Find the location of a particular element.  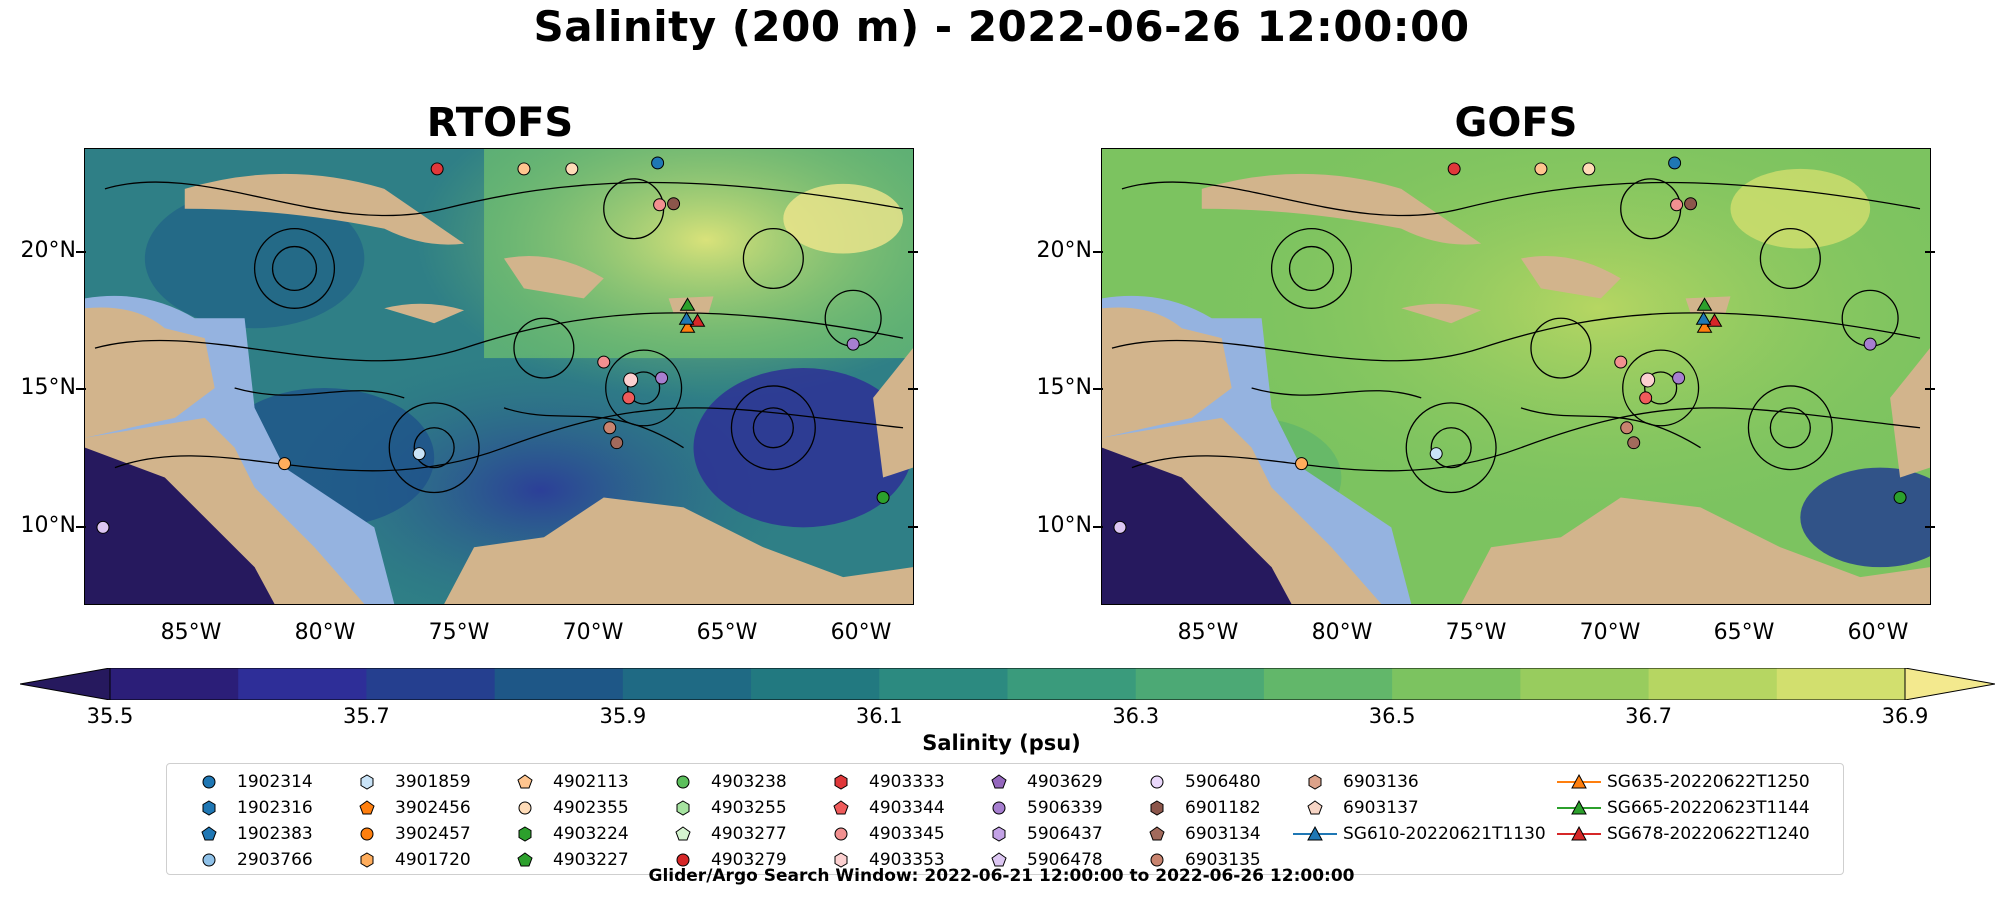

lon-label-65w: 65°W is located at coordinates (727, 632).